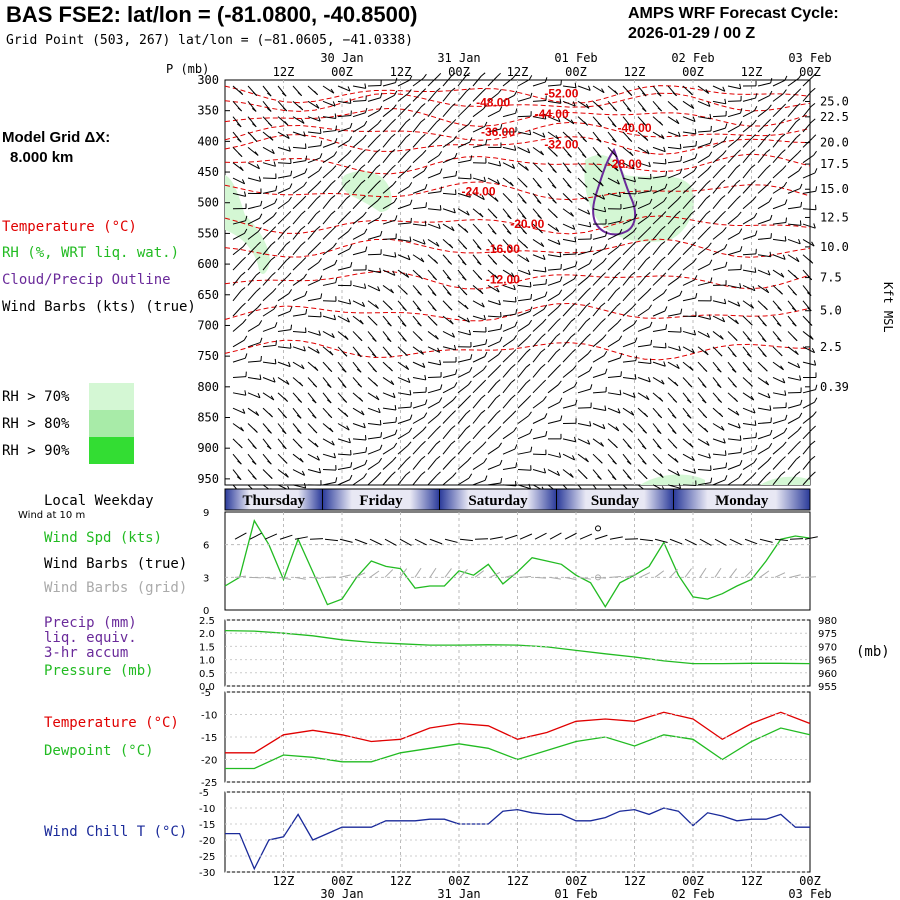  What do you see at coordinates (459, 72) in the screenshot?
I see `top-hour-label: 00Z` at bounding box center [459, 72].